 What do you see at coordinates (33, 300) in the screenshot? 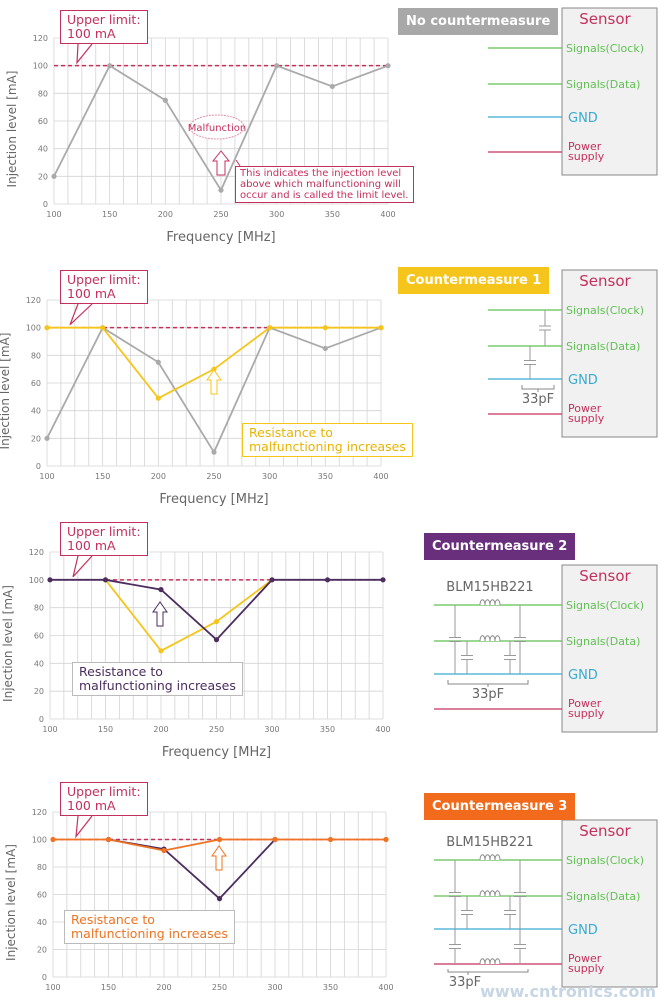
I see `y-tick-label: 120` at bounding box center [33, 300].